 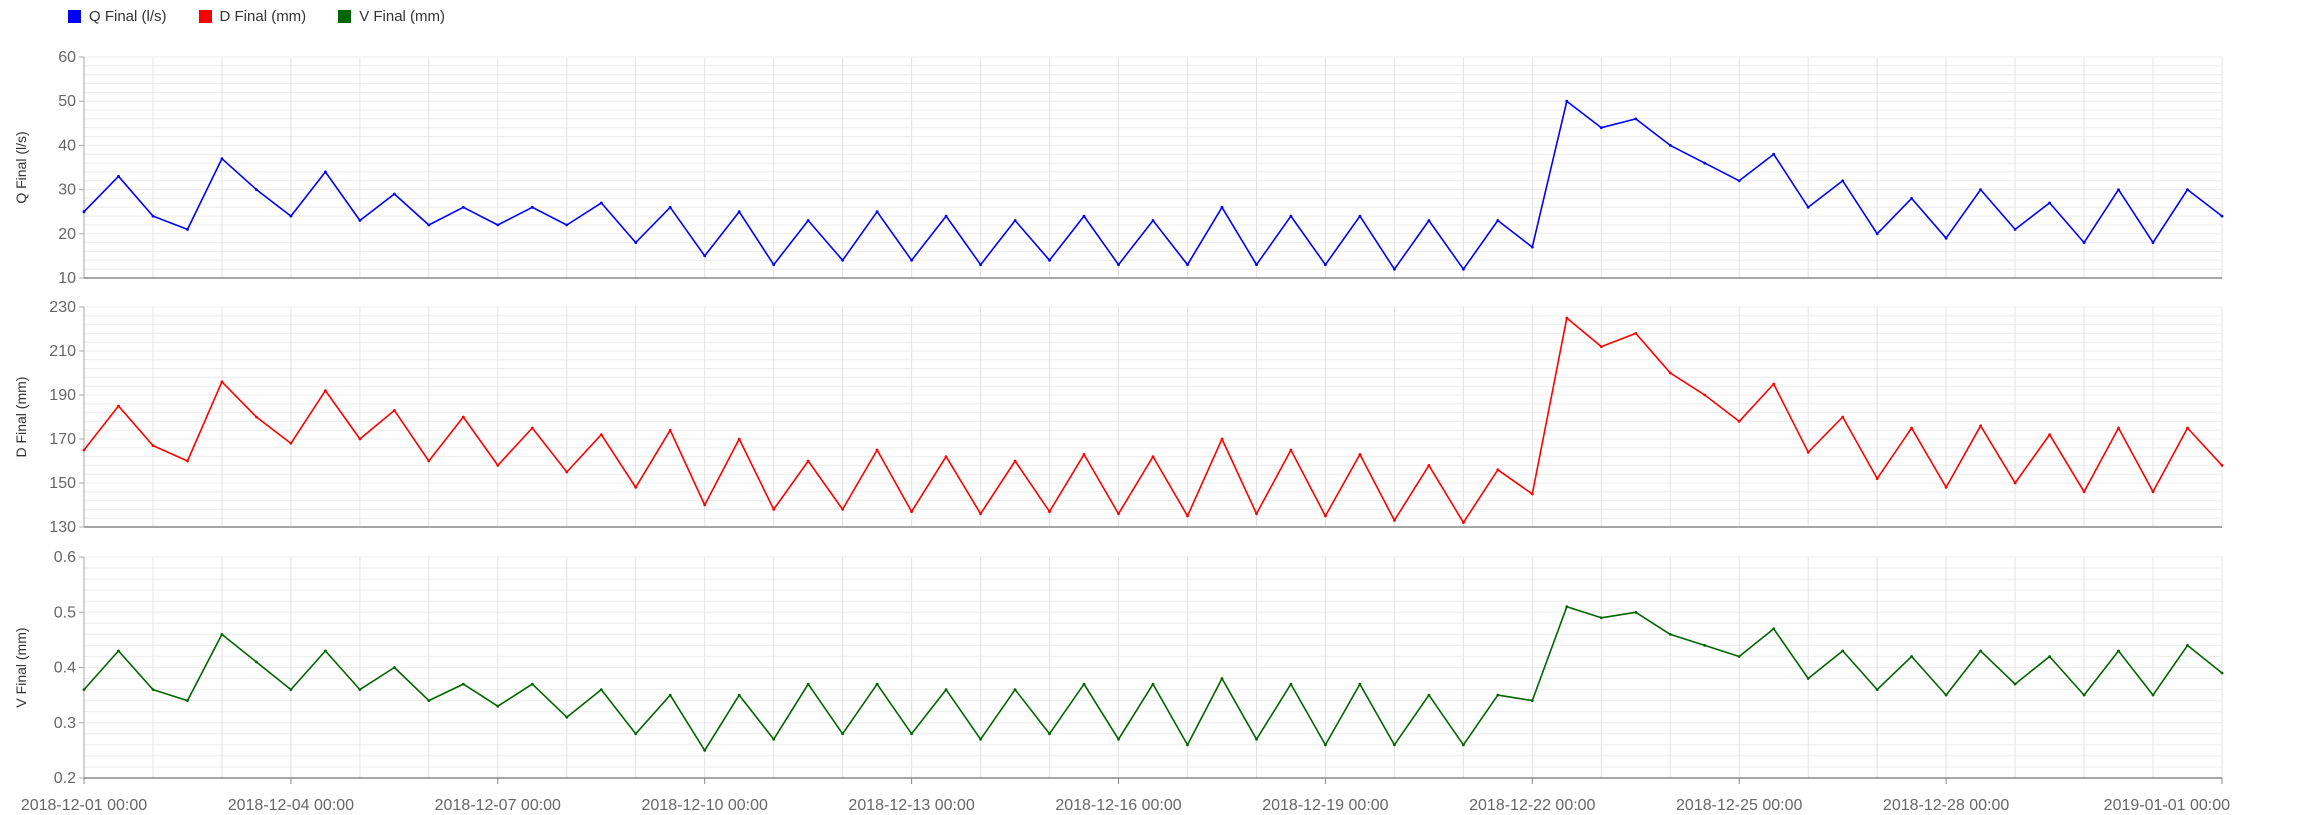 What do you see at coordinates (252, 16) in the screenshot?
I see `legend-item-d: D Final (mm)` at bounding box center [252, 16].